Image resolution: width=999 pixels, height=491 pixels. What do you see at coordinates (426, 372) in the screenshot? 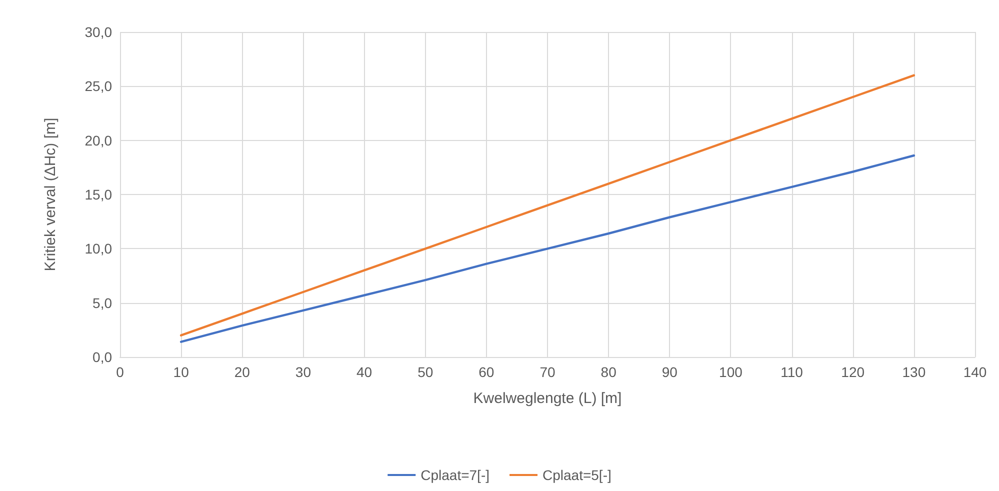
I see `x-tick-label: 50` at bounding box center [426, 372].